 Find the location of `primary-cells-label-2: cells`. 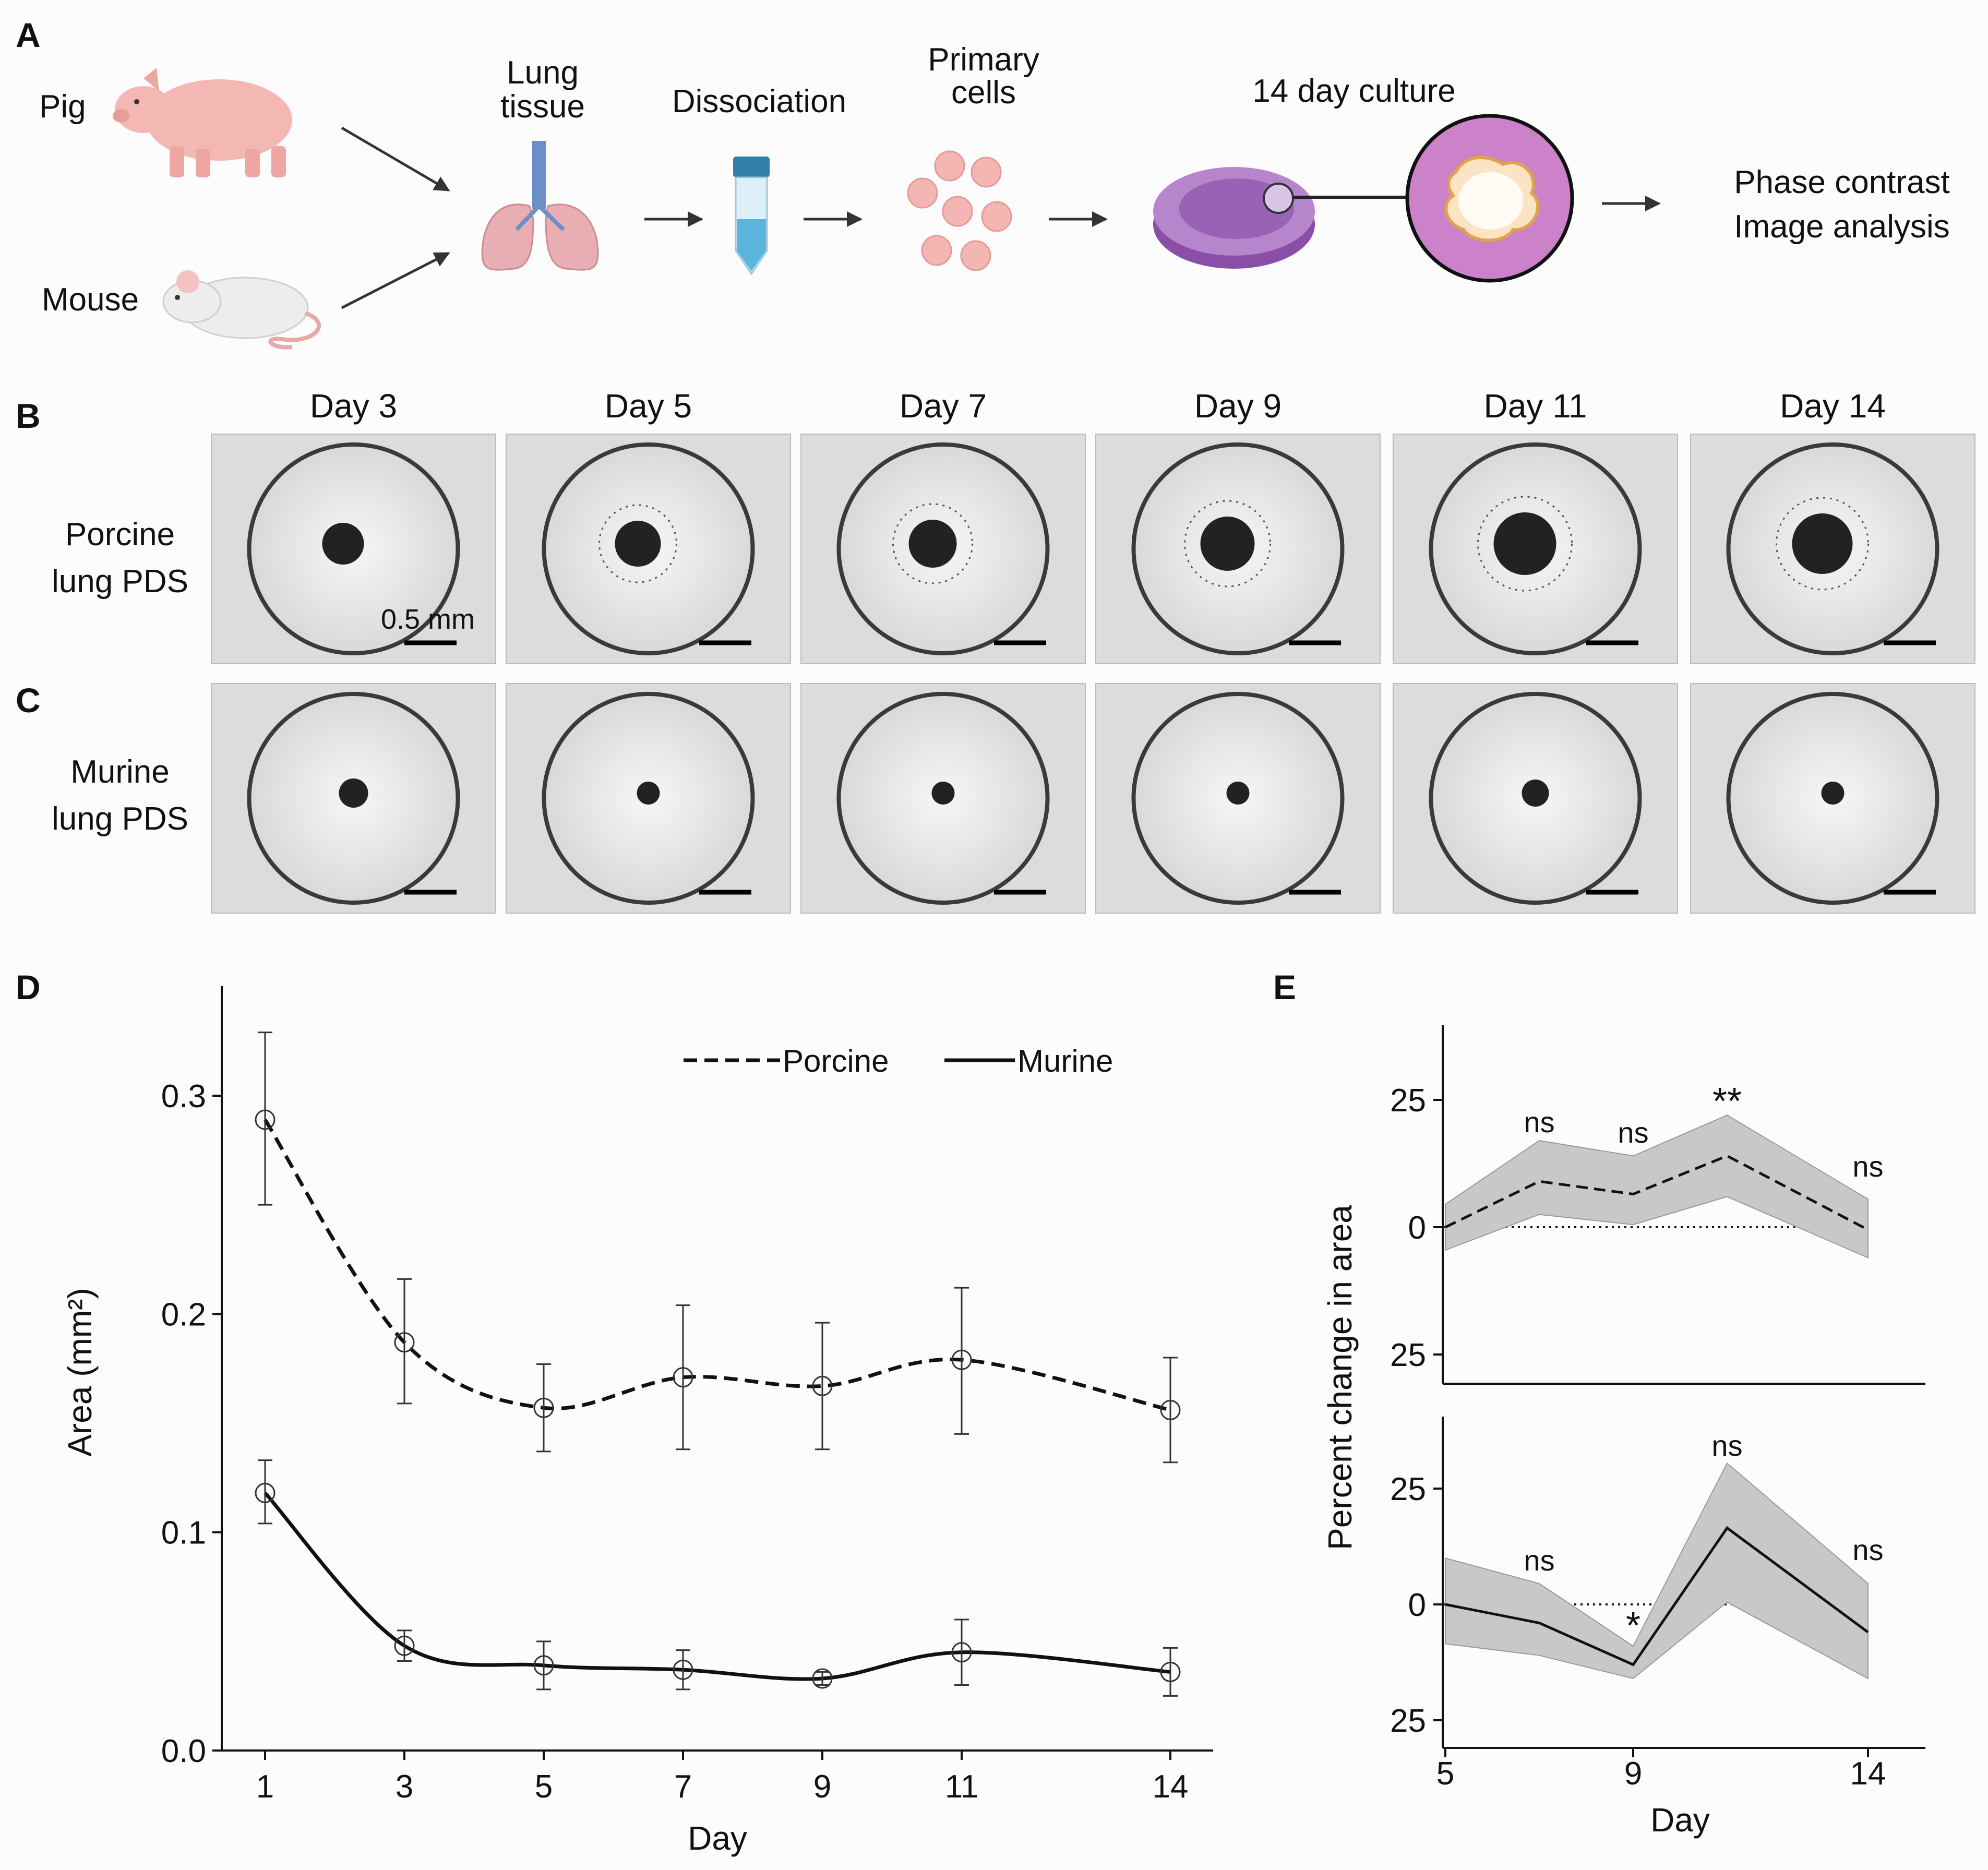

primary-cells-label-2: cells is located at coordinates (983, 93).